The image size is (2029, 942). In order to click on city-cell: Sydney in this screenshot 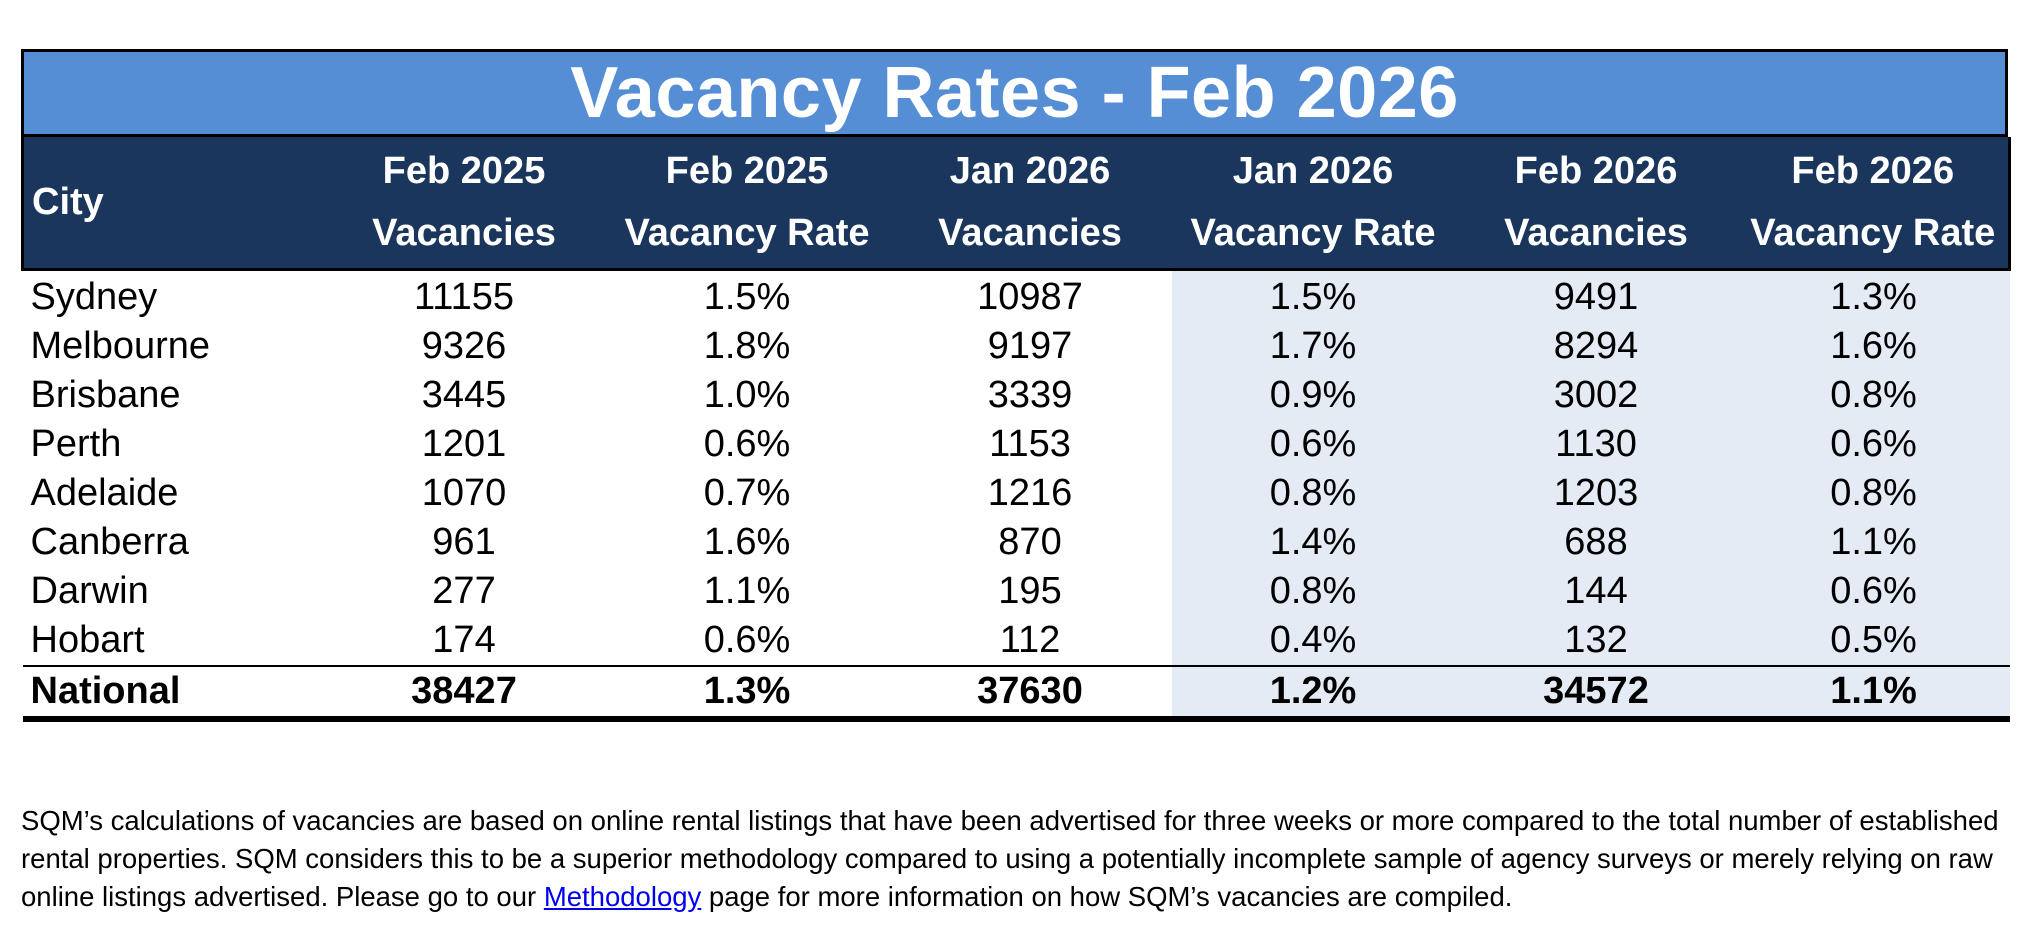, I will do `click(94, 296)`.